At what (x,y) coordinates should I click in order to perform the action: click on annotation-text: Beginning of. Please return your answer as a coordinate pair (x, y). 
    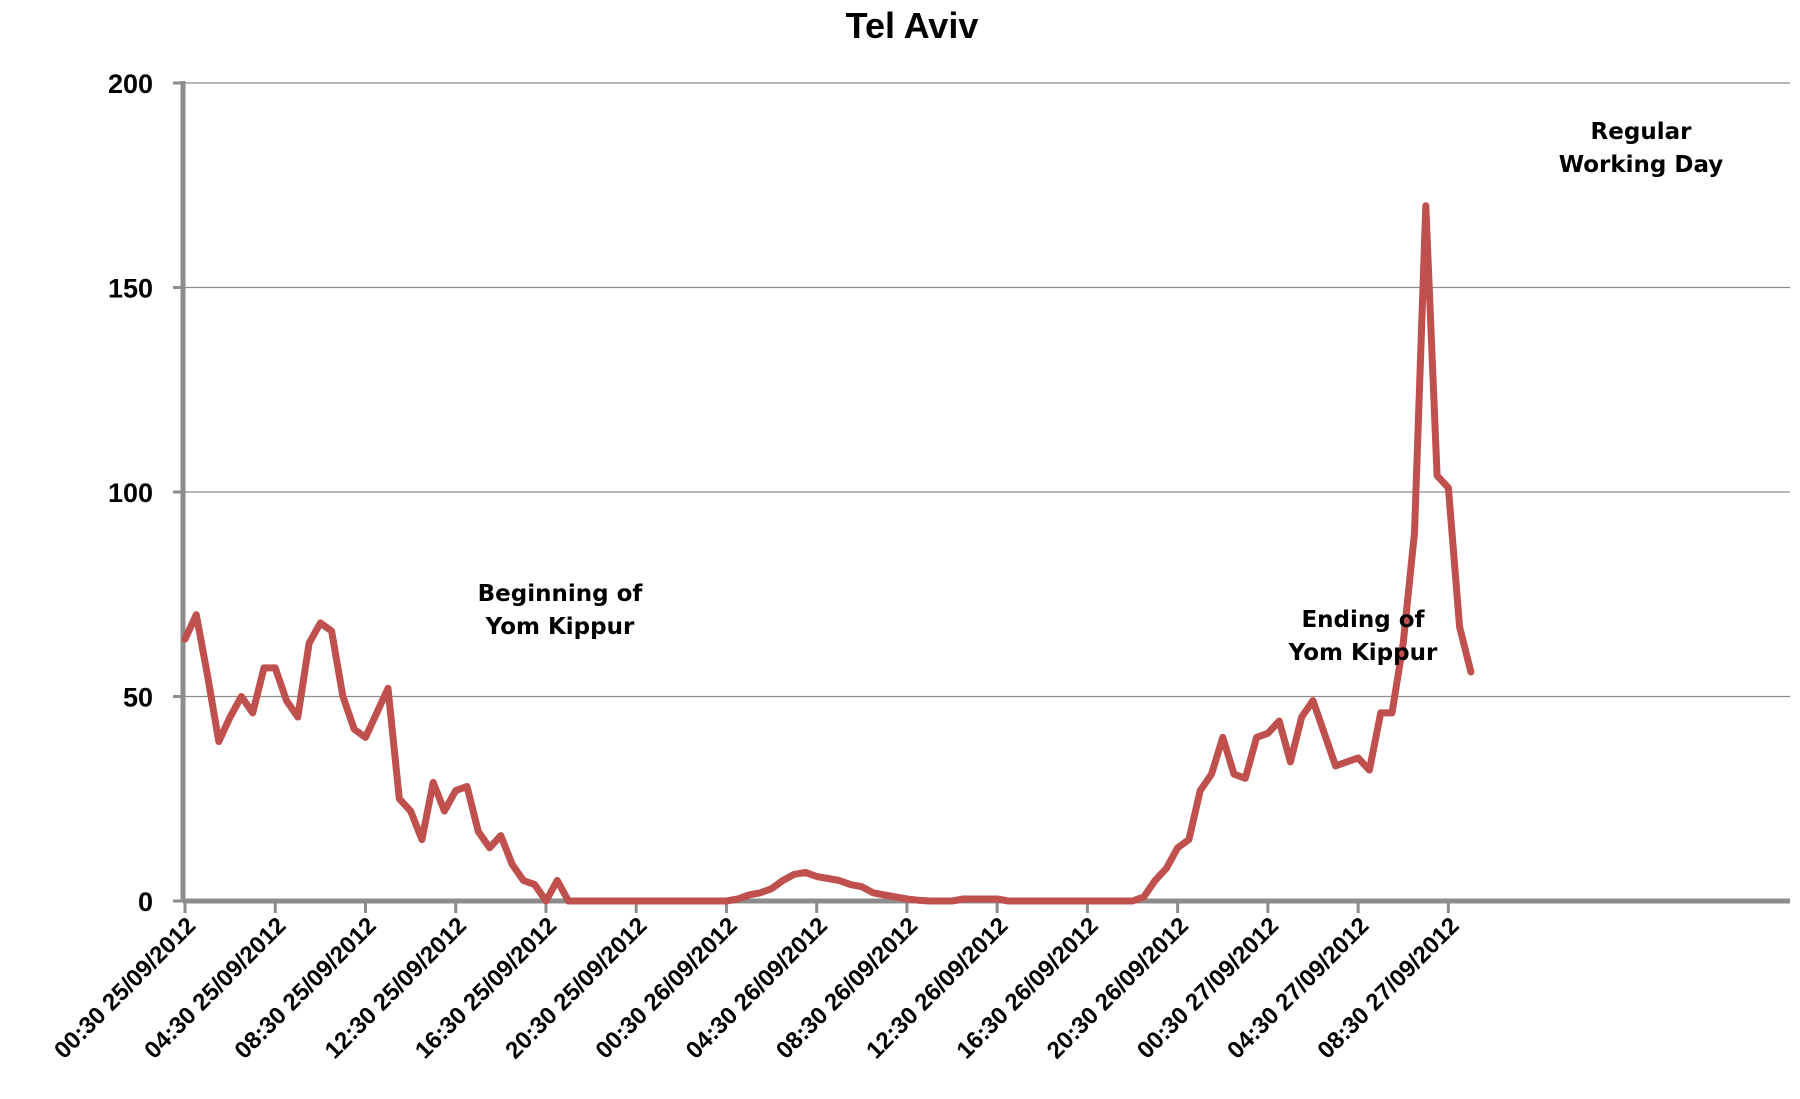
    Looking at the image, I should click on (561, 594).